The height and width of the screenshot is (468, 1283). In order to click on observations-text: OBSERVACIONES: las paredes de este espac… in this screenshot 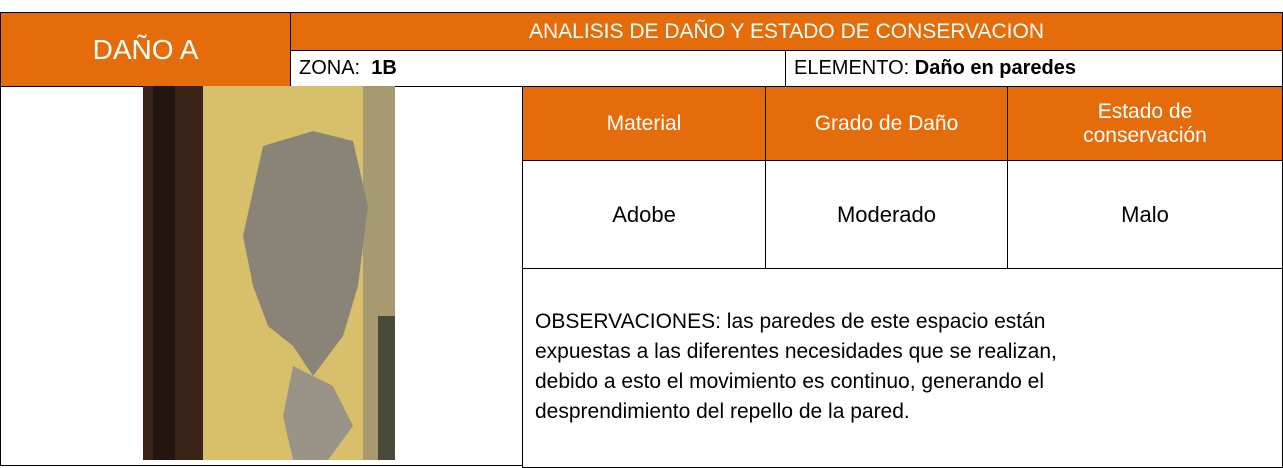, I will do `click(796, 366)`.